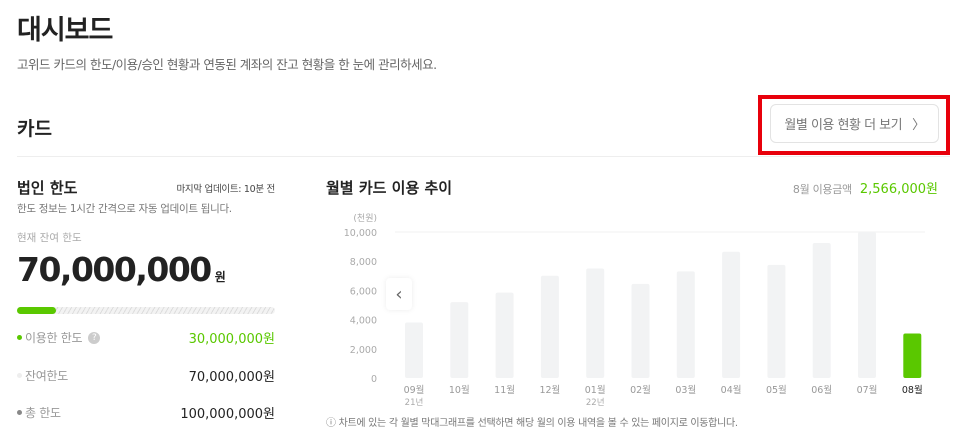 This screenshot has height=439, width=960. Describe the element at coordinates (776, 390) in the screenshot. I see `x-tick-label: 05월` at that location.